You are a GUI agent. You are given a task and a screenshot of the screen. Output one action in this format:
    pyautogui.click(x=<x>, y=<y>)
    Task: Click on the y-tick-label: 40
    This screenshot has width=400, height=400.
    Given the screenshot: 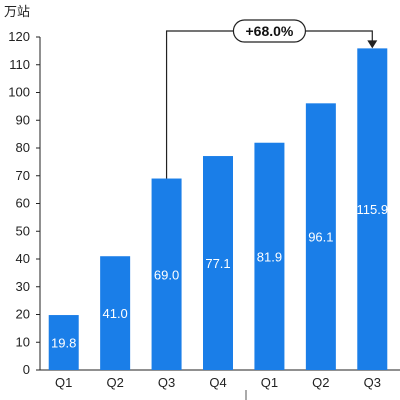 What is the action you would take?
    pyautogui.click(x=23, y=258)
    